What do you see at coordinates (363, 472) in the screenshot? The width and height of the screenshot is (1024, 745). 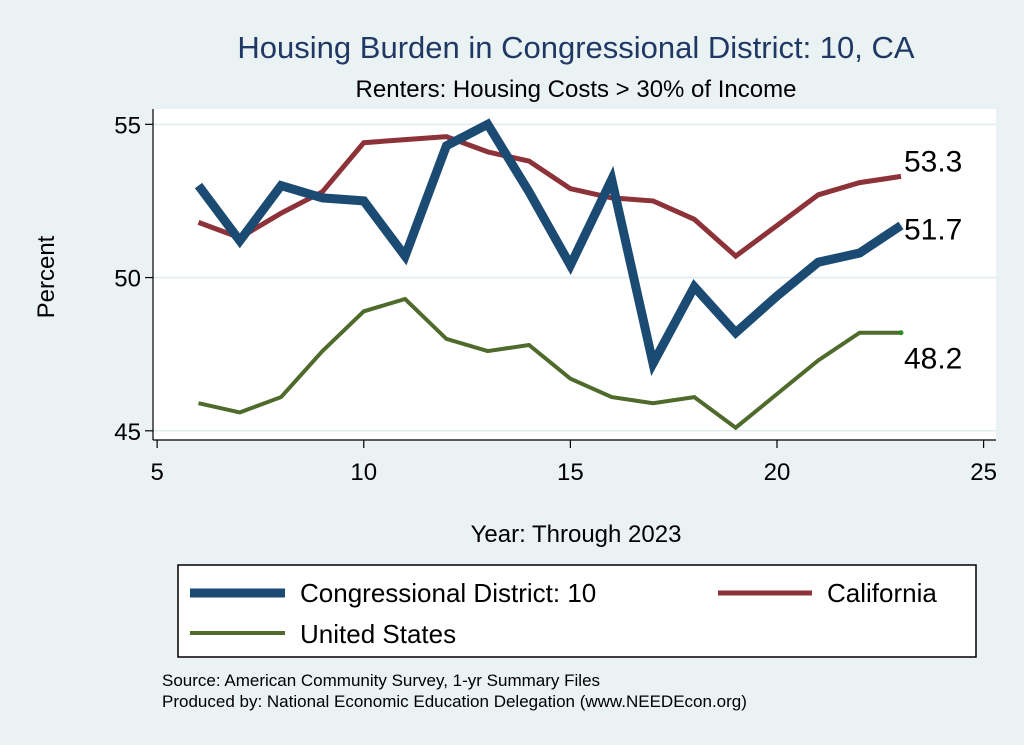 I see `x-tick-label-10: 10` at bounding box center [363, 472].